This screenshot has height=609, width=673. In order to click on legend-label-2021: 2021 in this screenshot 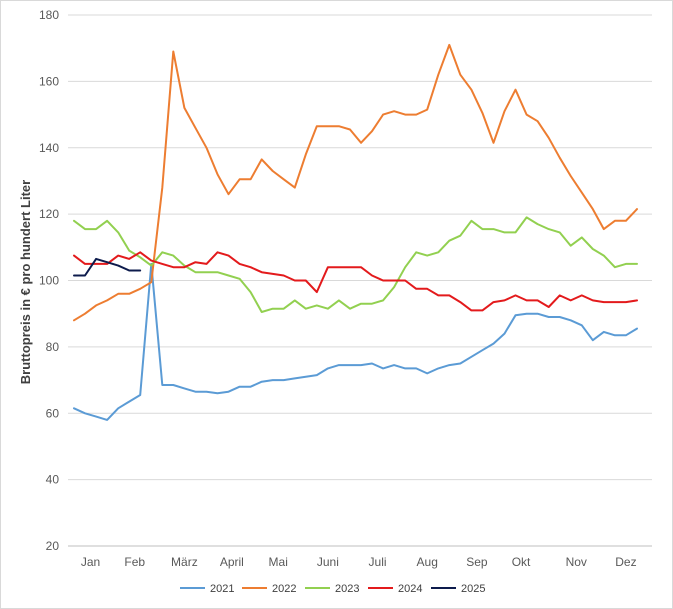, I will do `click(222, 589)`.